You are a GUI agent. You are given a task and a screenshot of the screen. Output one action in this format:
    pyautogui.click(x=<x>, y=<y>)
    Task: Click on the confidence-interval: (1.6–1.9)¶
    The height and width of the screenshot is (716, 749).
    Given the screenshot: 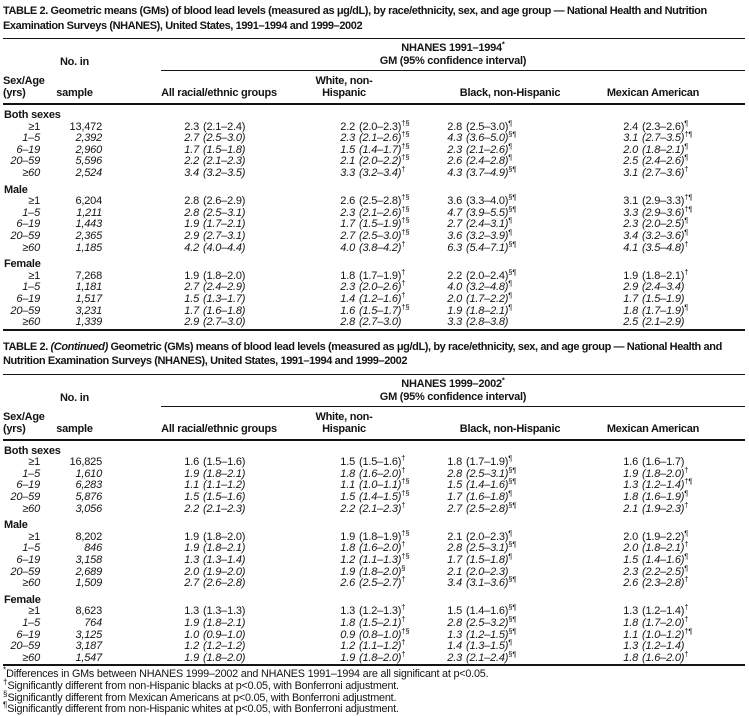 What is the action you would take?
    pyautogui.click(x=665, y=496)
    